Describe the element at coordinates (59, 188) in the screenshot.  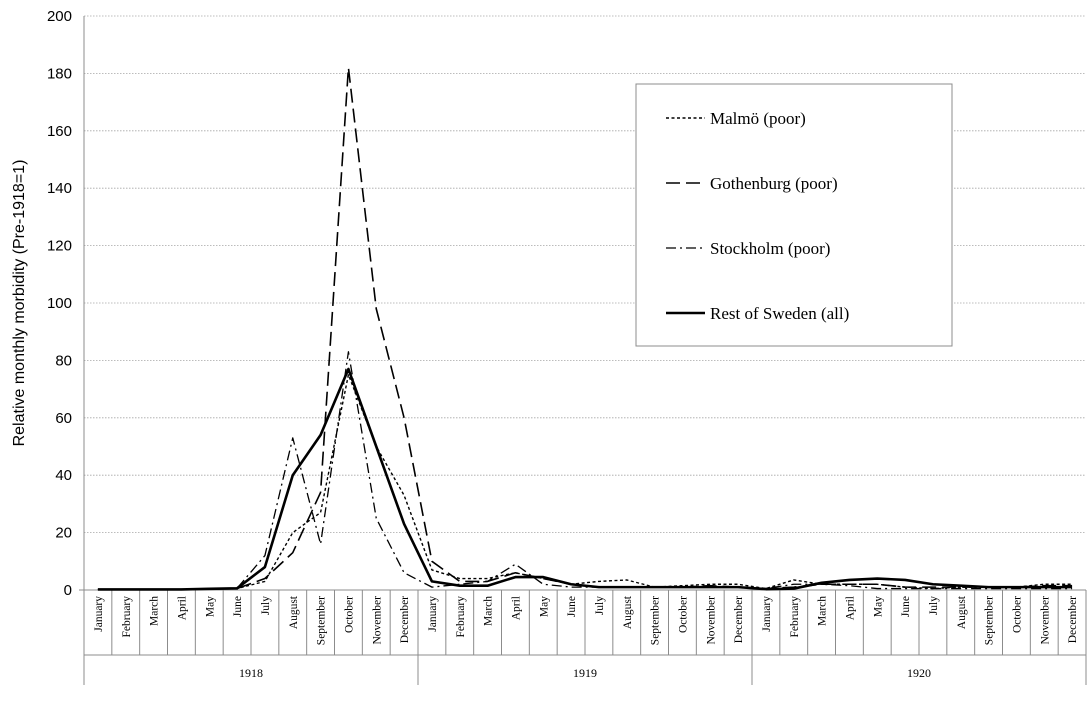
I see `y-tick-label: 140` at that location.